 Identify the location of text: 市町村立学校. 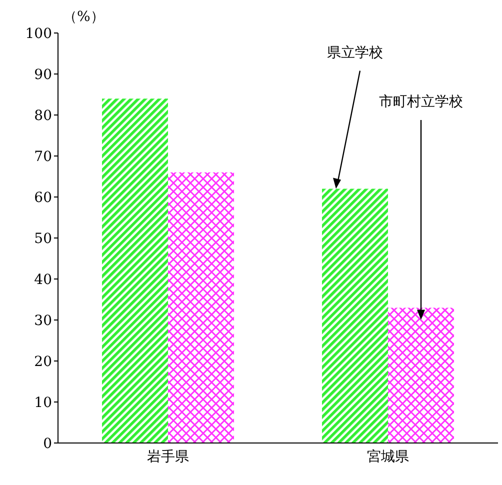
(421, 102).